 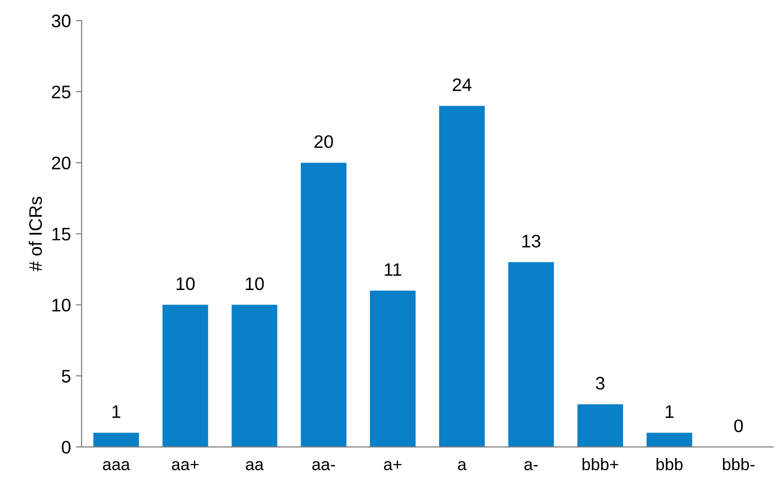 What do you see at coordinates (185, 465) in the screenshot?
I see `x-tick-label: aa+` at bounding box center [185, 465].